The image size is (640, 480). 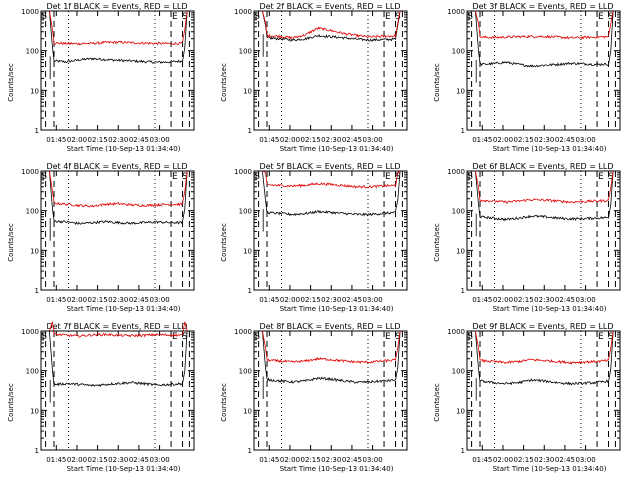 What do you see at coordinates (542, 326) in the screenshot?
I see `chart-title: Det 9f BLACK = Events, RED = LLD` at bounding box center [542, 326].